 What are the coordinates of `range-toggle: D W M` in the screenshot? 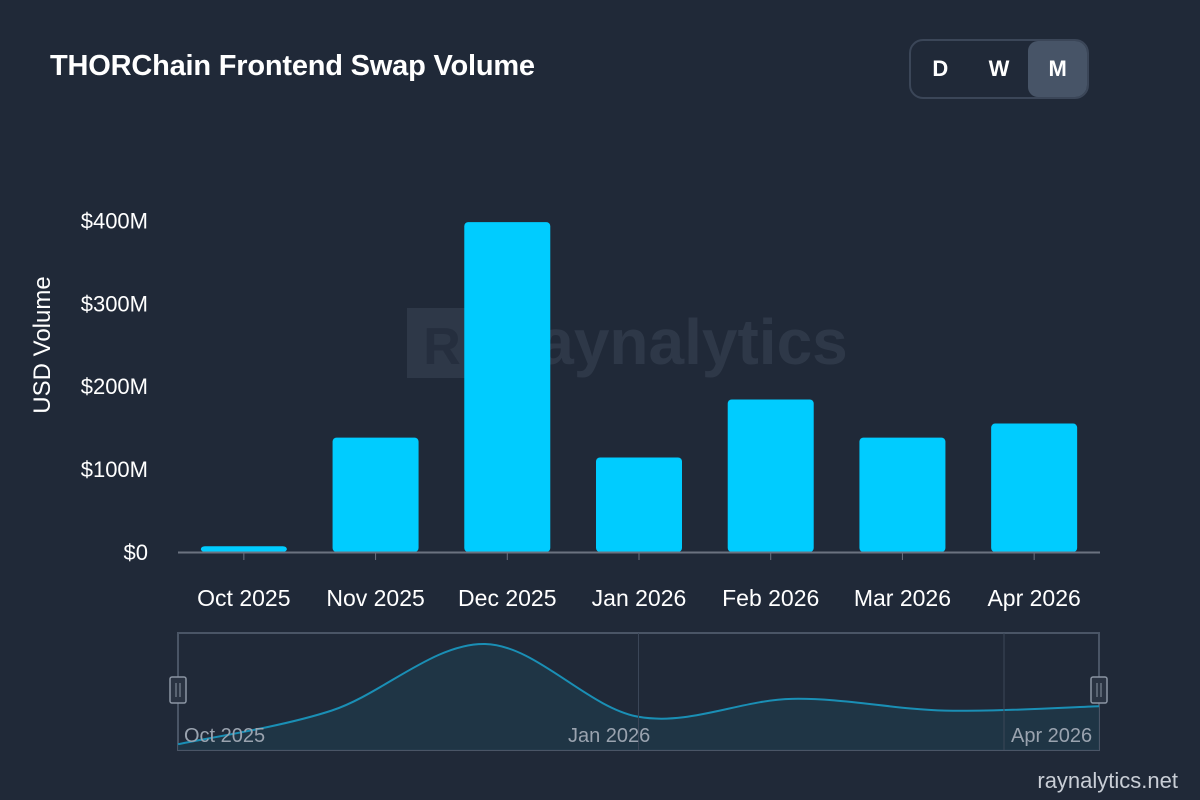 It's located at (999, 69).